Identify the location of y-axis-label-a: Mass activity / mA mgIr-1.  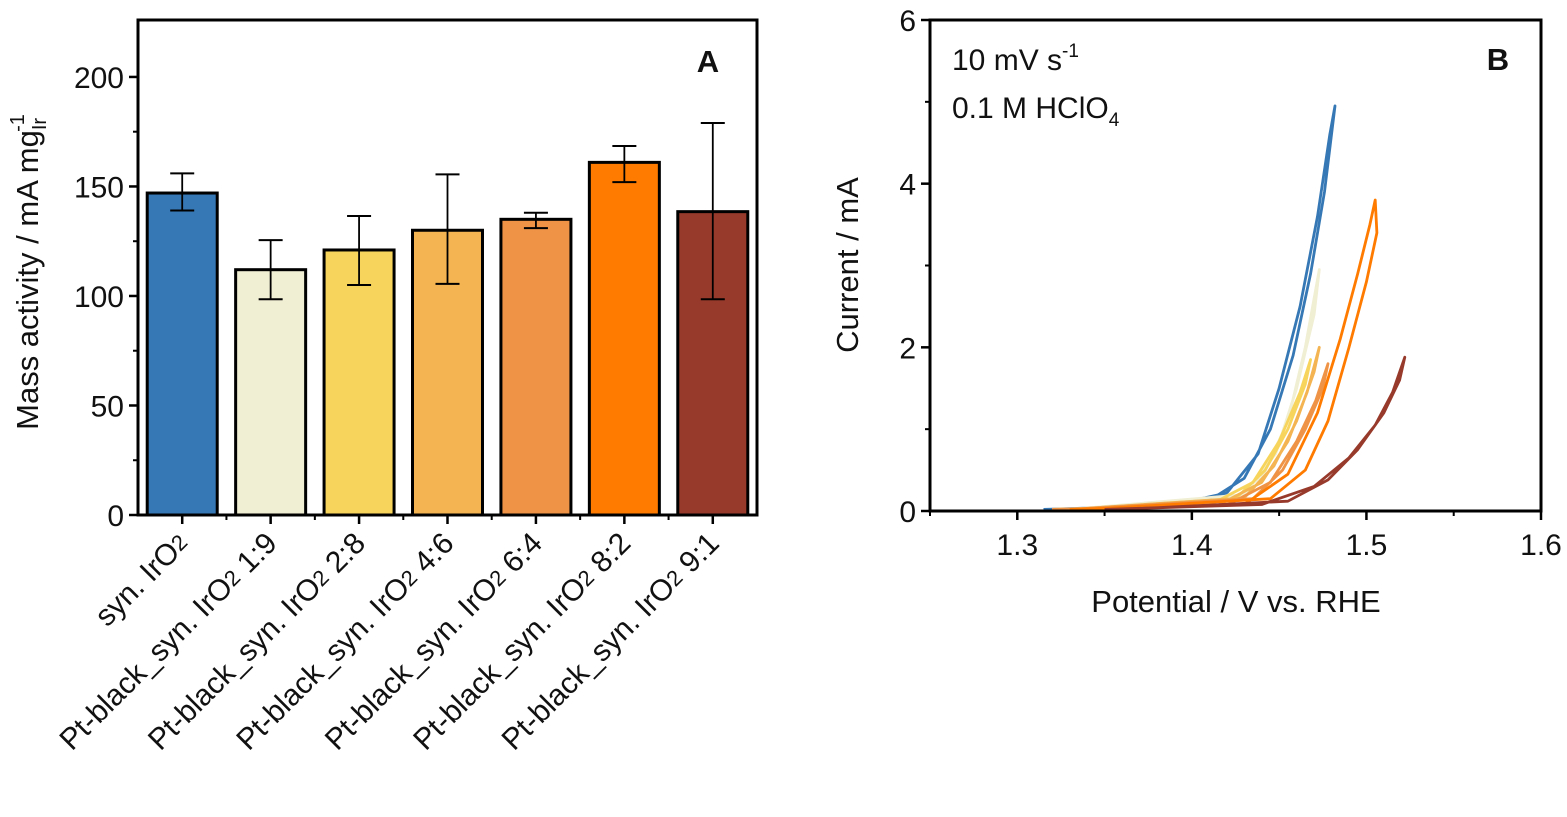
(29, 272).